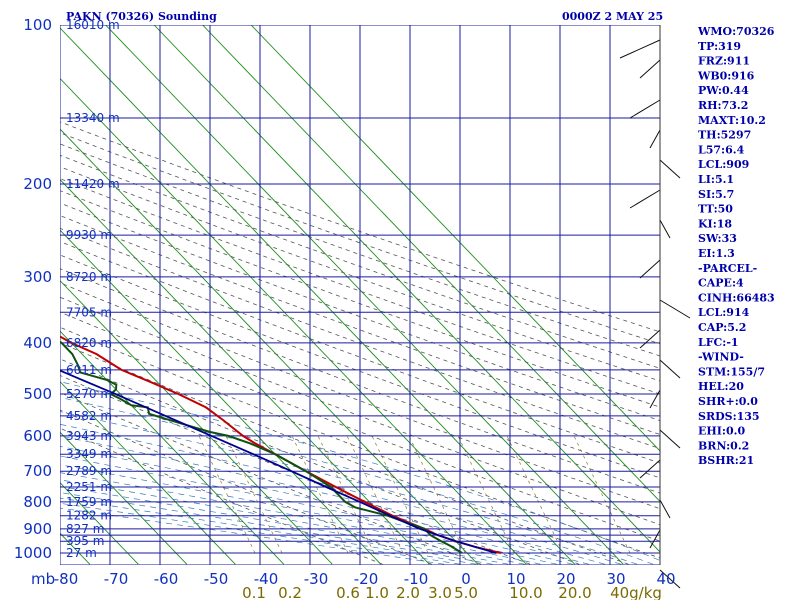  I want to click on height-label: 5270 m, so click(89, 394).